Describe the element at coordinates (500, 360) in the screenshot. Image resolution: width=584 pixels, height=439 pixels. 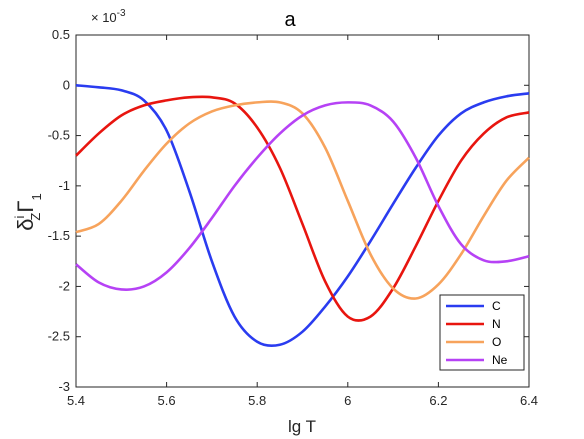
I see `legend-label-ne: Ne` at that location.